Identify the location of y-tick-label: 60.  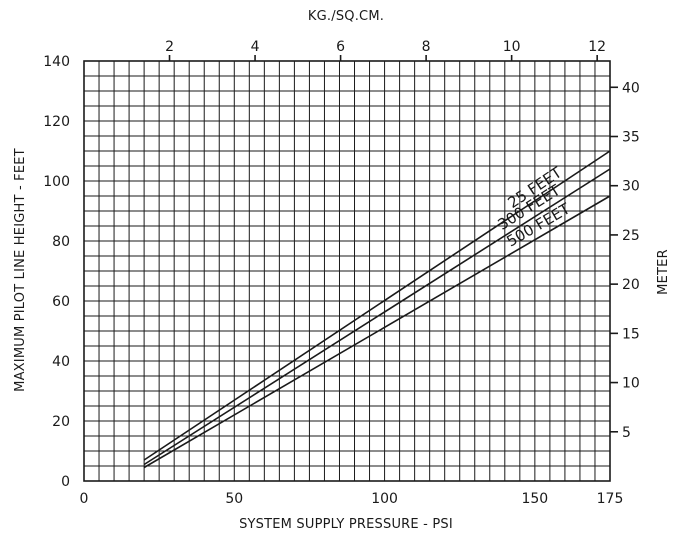
(61, 302).